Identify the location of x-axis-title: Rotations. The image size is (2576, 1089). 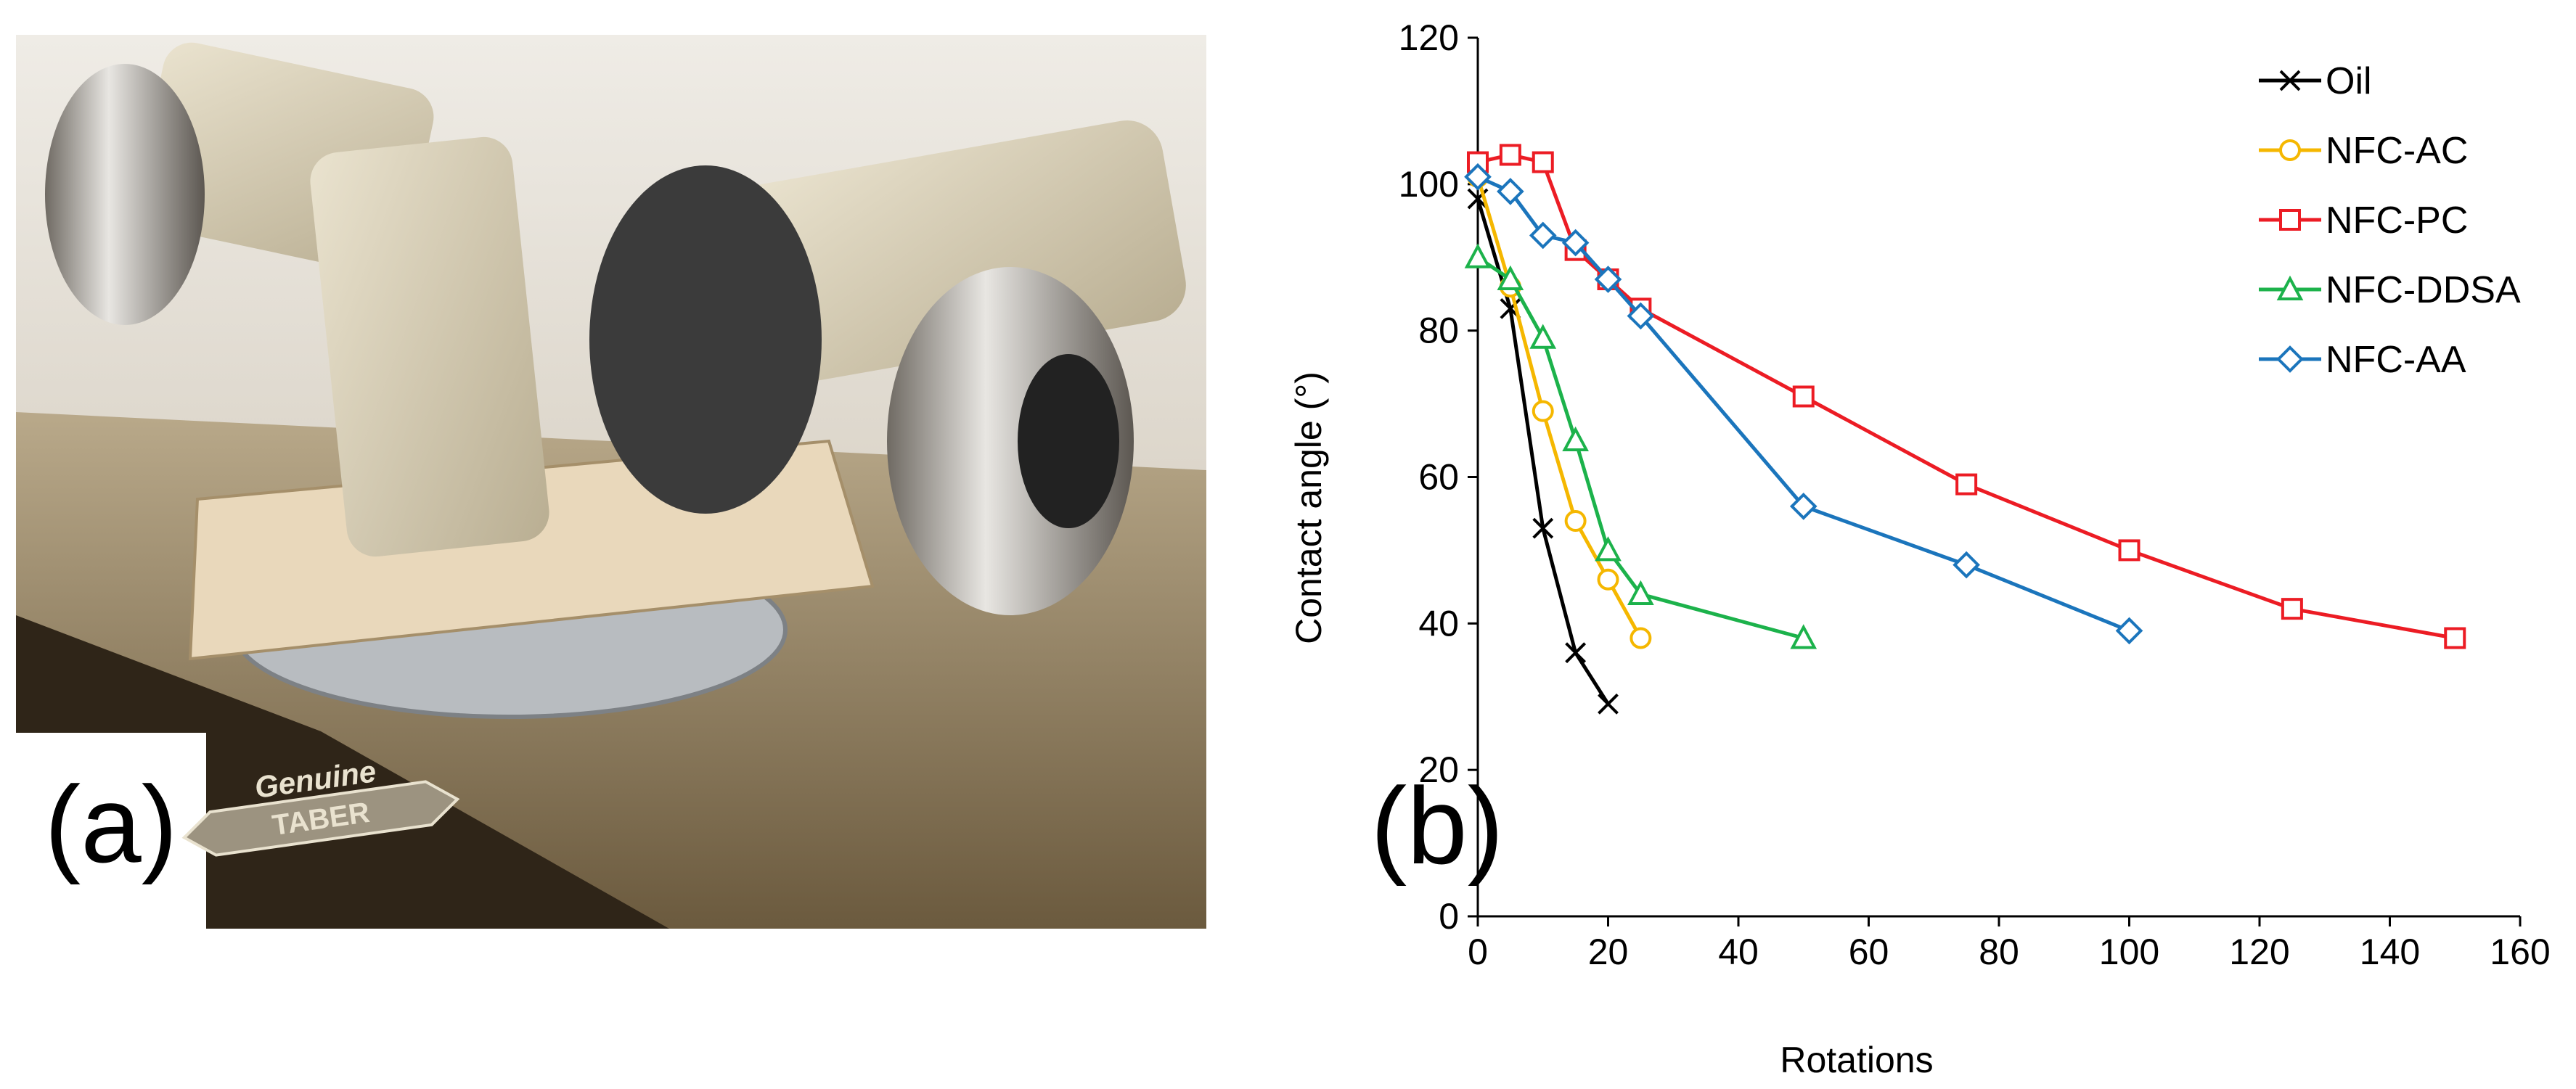
(1857, 1060).